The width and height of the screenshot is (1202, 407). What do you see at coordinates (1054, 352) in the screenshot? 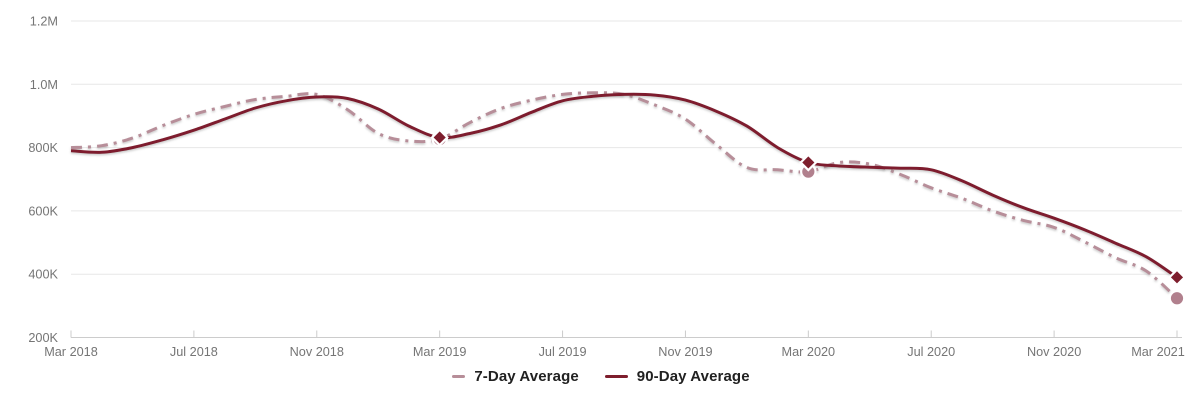
I see `x-axis-tick-label: Nov 2020` at bounding box center [1054, 352].